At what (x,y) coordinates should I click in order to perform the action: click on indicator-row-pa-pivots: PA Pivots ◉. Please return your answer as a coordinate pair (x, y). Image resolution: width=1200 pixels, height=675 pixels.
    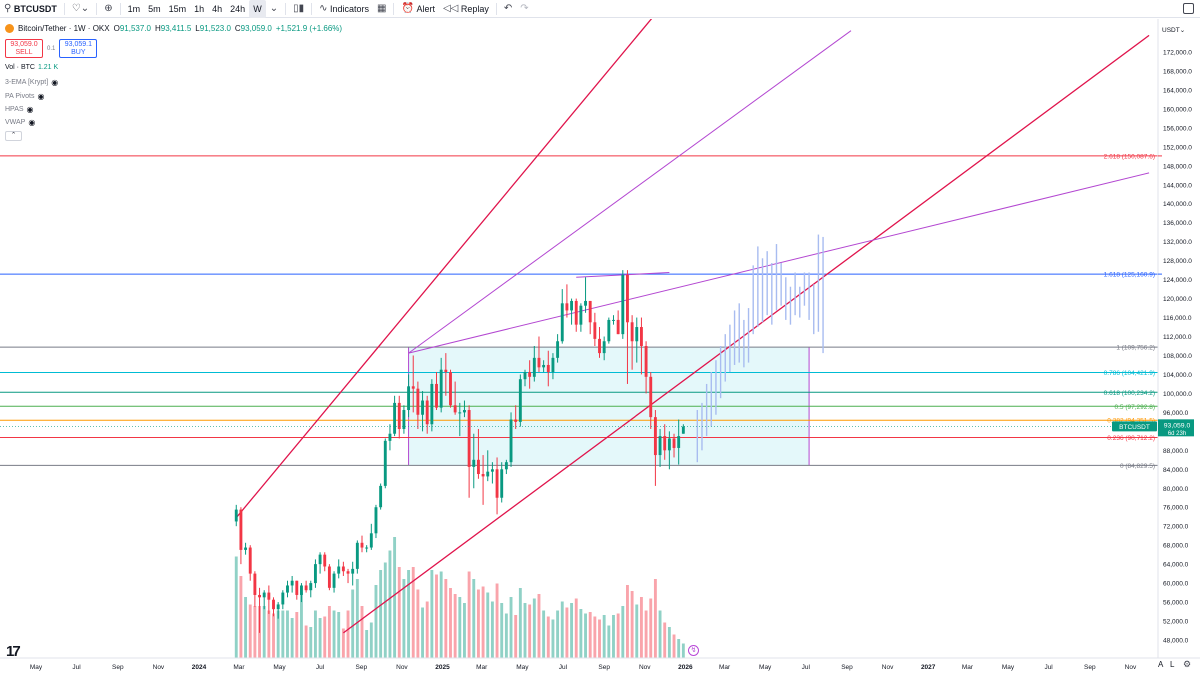
    Looking at the image, I should click on (24, 96).